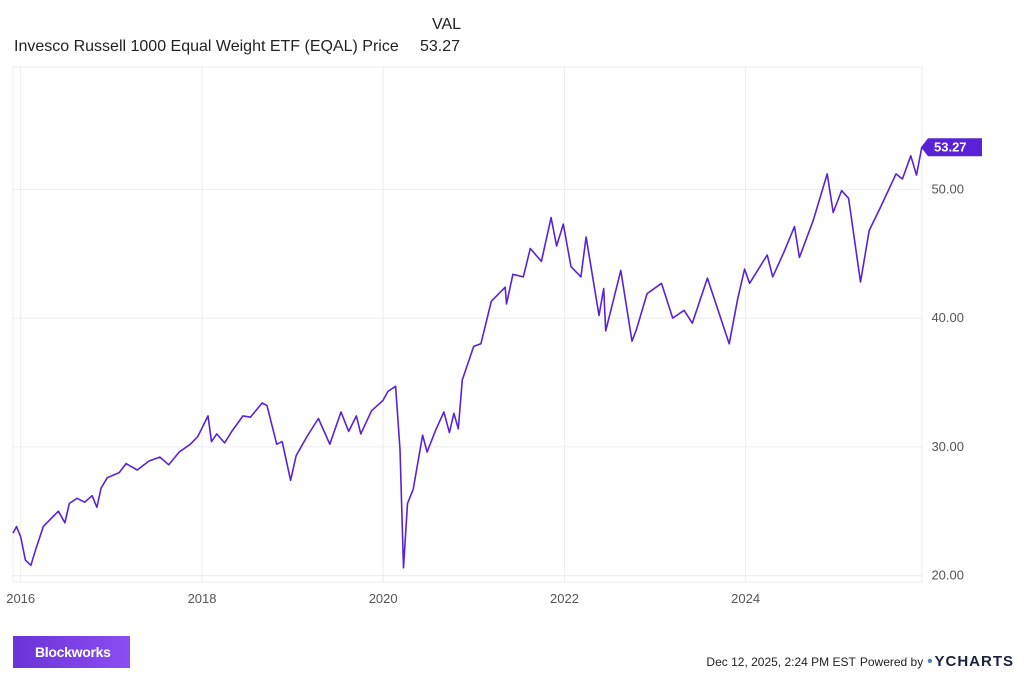  I want to click on y-tick-label: 50.00, so click(947, 188).